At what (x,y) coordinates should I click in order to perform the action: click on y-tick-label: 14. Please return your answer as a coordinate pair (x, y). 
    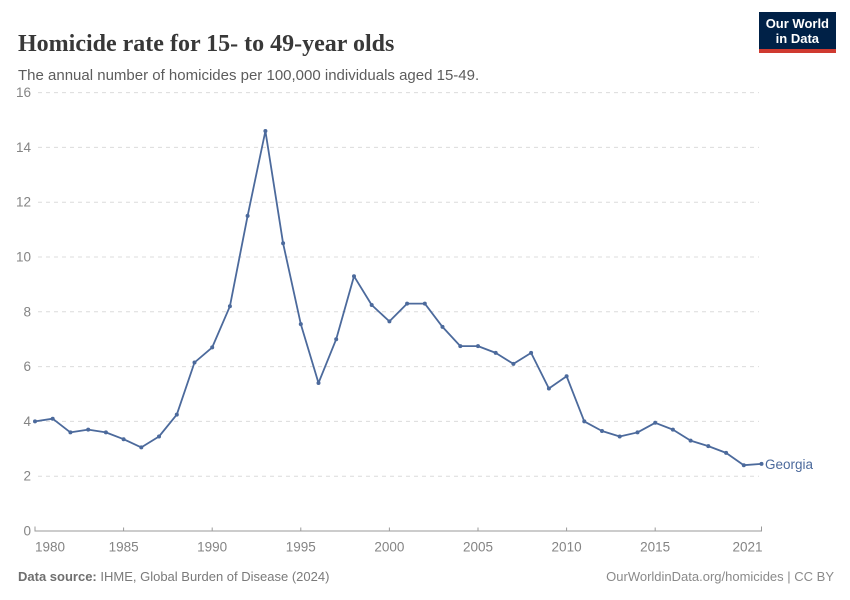
    Looking at the image, I should click on (24, 147).